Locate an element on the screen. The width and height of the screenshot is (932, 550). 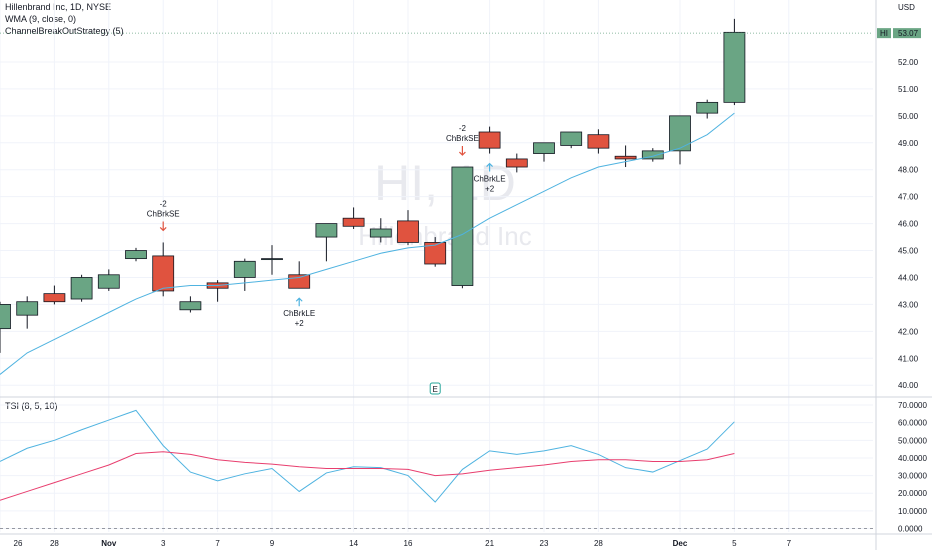
x-tick-label: 3 is located at coordinates (163, 543).